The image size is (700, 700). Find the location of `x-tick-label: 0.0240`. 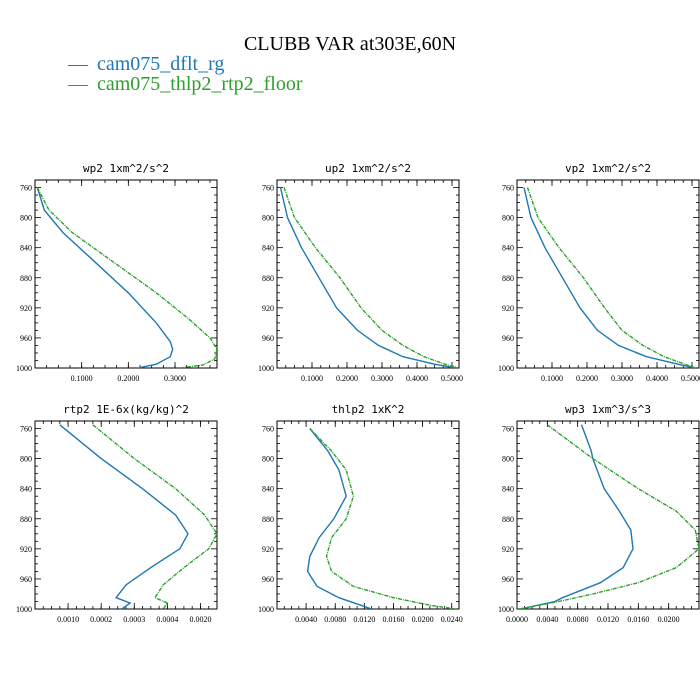

x-tick-label: 0.0240 is located at coordinates (452, 619).